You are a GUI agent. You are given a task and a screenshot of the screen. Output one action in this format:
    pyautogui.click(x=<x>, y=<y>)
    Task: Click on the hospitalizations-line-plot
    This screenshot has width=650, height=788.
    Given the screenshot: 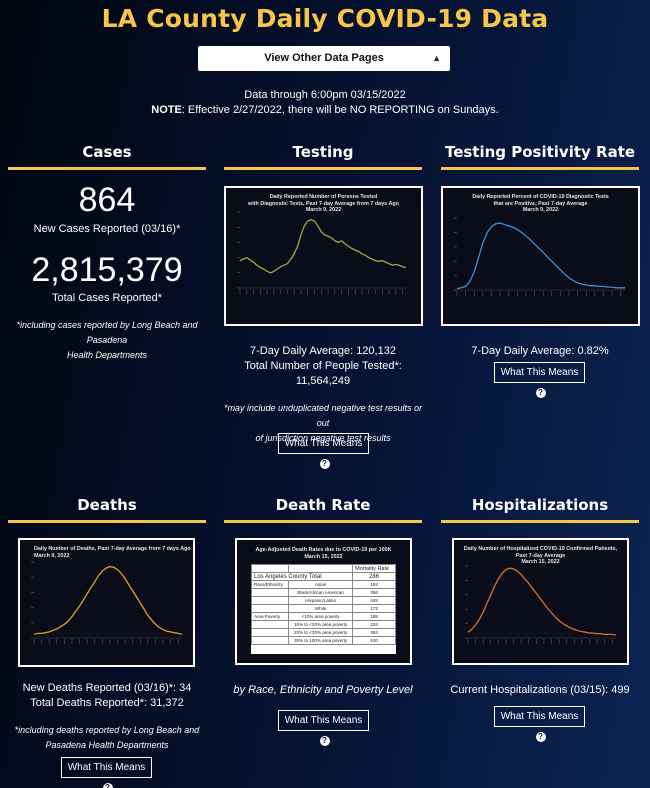 What is the action you would take?
    pyautogui.click(x=541, y=604)
    